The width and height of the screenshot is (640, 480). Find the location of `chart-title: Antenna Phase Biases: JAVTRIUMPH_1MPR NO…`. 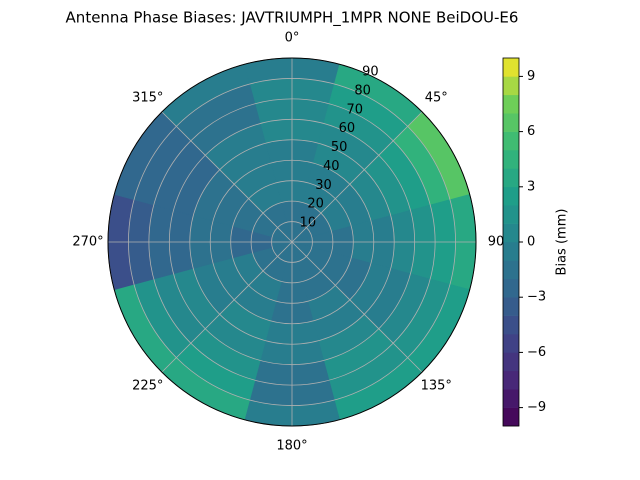

chart-title: Antenna Phase Biases: JAVTRIUMPH_1MPR NO… is located at coordinates (292, 18).